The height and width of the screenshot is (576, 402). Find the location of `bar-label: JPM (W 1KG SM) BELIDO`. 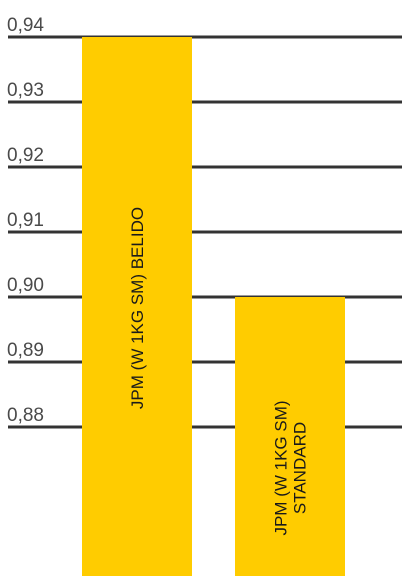

bar-label: JPM (W 1KG SM) BELIDO is located at coordinates (137, 308).